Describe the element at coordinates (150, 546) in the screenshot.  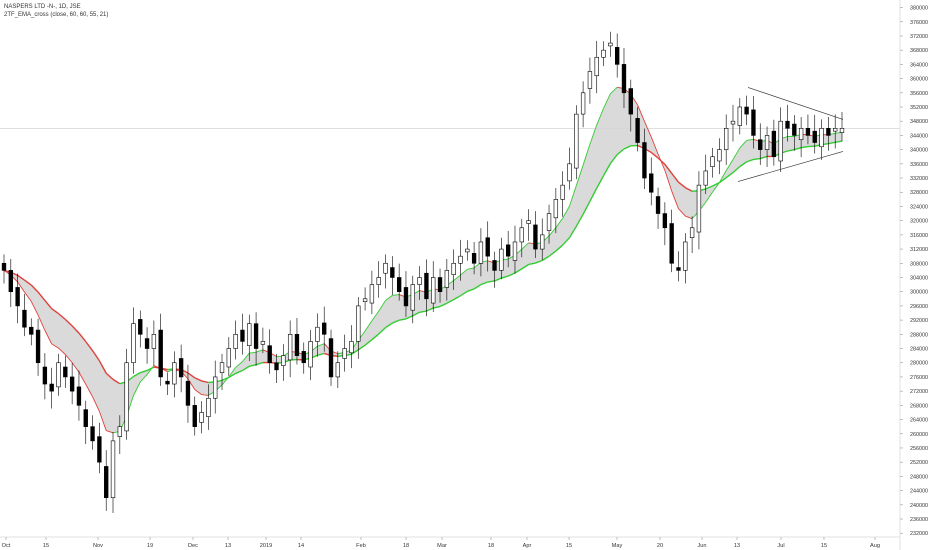
I see `x-tick-label: 19` at that location.